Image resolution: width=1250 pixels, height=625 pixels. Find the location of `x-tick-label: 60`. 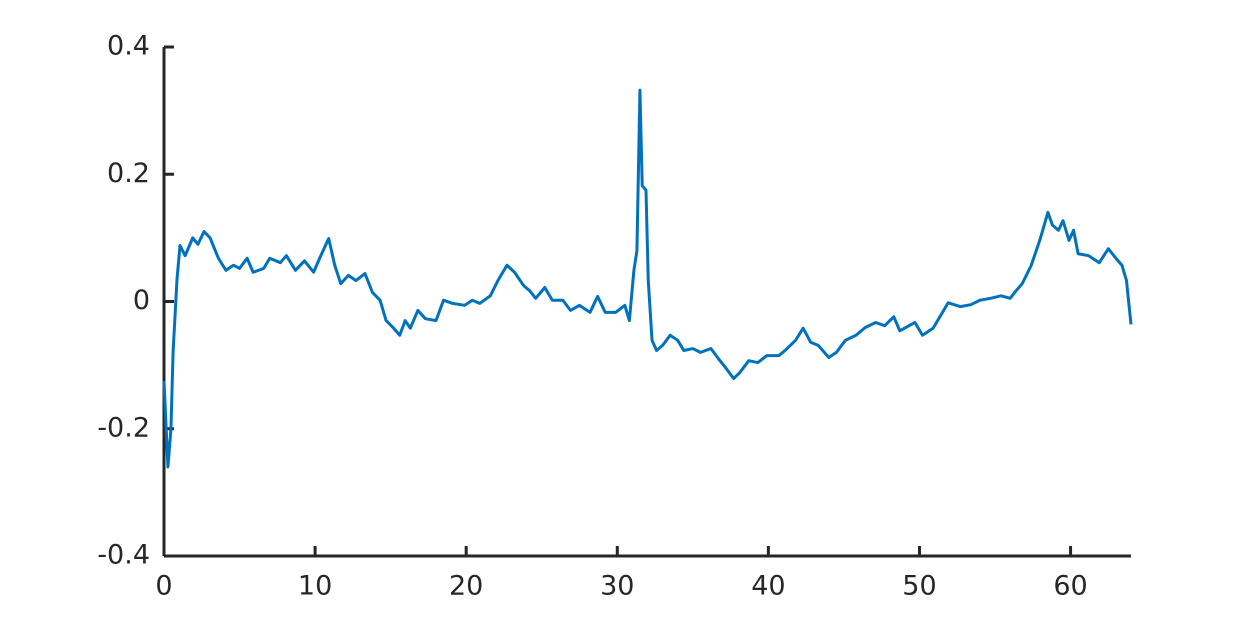

x-tick-label: 60 is located at coordinates (1070, 586).